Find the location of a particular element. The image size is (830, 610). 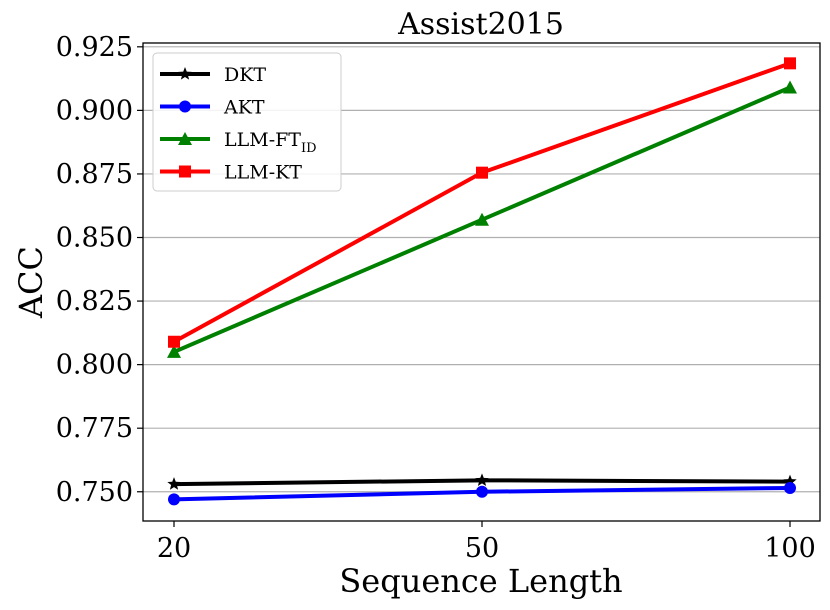

legend-item: DKT is located at coordinates (213, 75).